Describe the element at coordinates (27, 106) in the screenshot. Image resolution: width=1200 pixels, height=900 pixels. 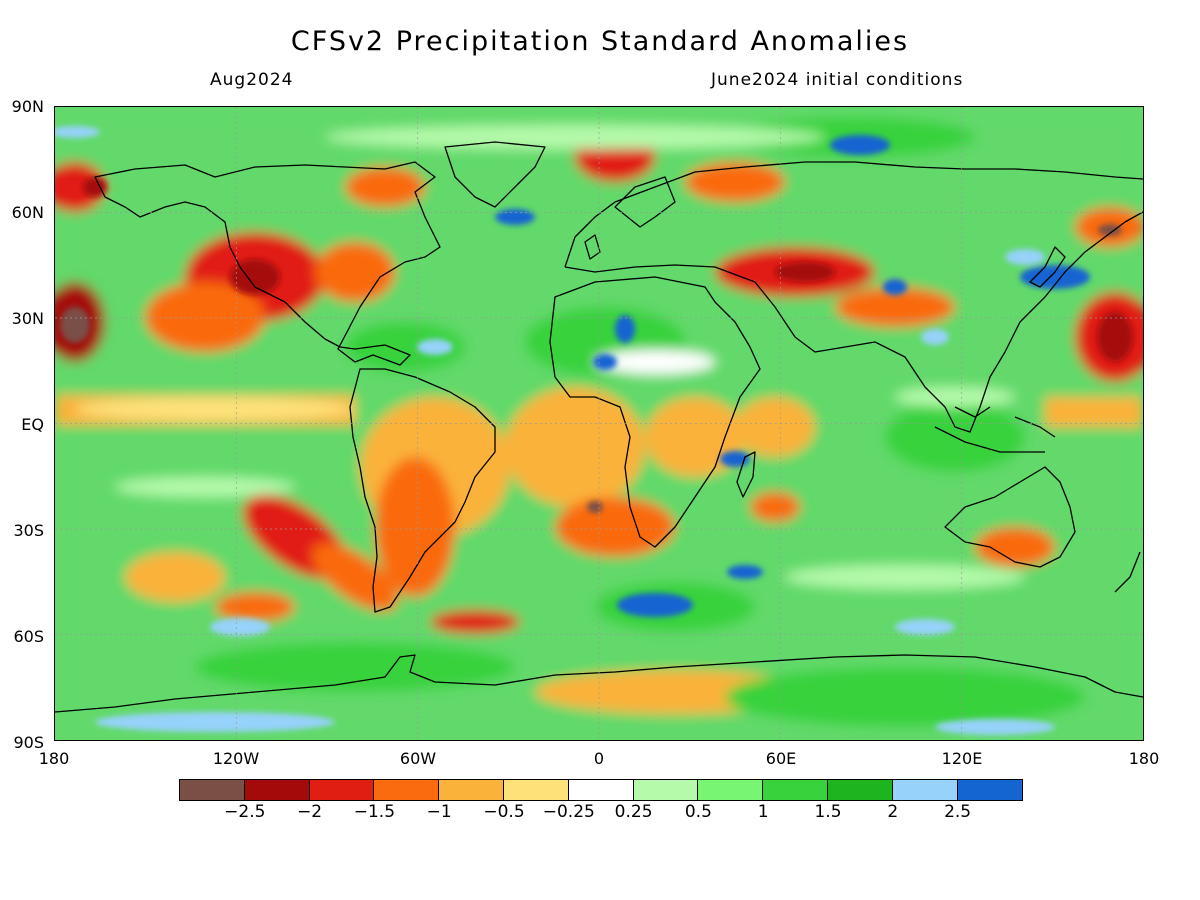
I see `lat-label: 90N` at that location.